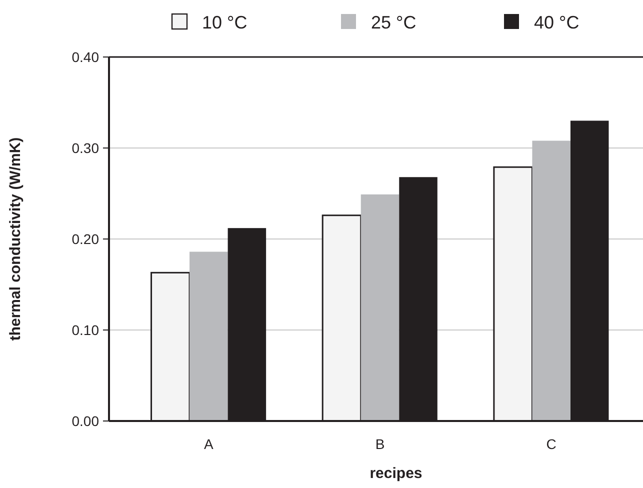 This screenshot has width=643, height=488. What do you see at coordinates (209, 444) in the screenshot?
I see `x-tick-label: A` at bounding box center [209, 444].